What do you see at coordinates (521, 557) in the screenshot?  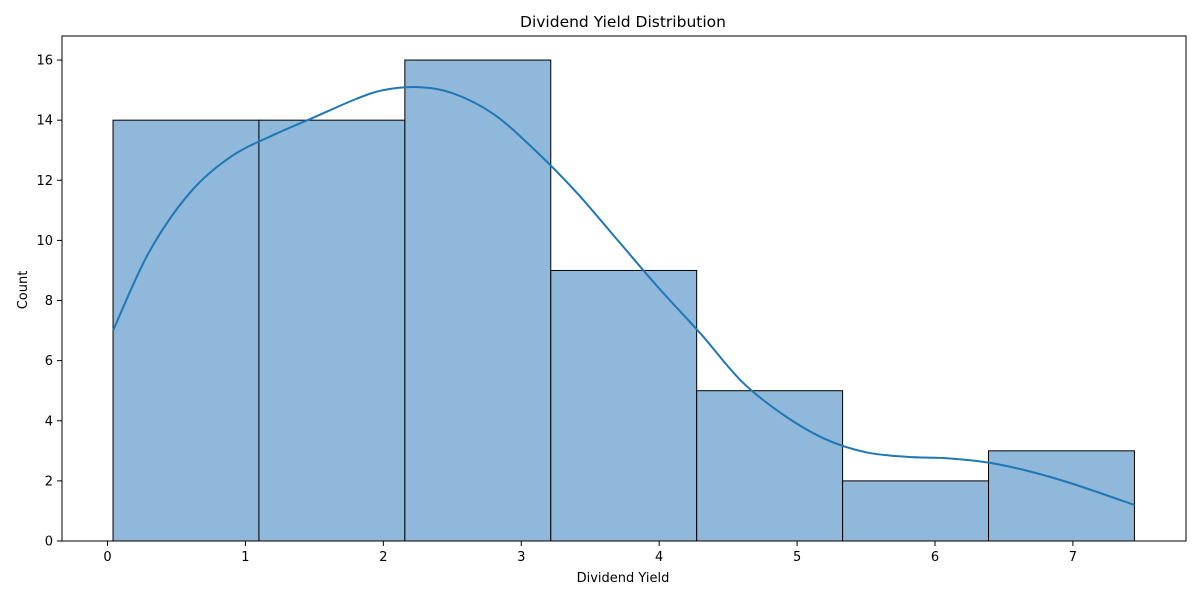 I see `x-tick-label: 3` at bounding box center [521, 557].